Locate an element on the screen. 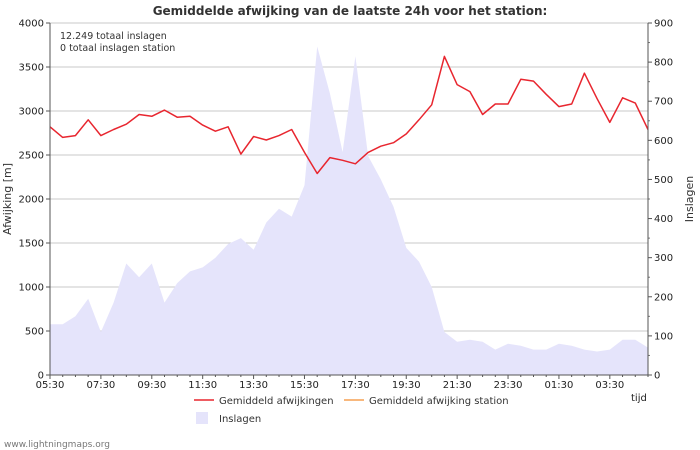  legend-label-inslagen: Inslagen is located at coordinates (240, 419).